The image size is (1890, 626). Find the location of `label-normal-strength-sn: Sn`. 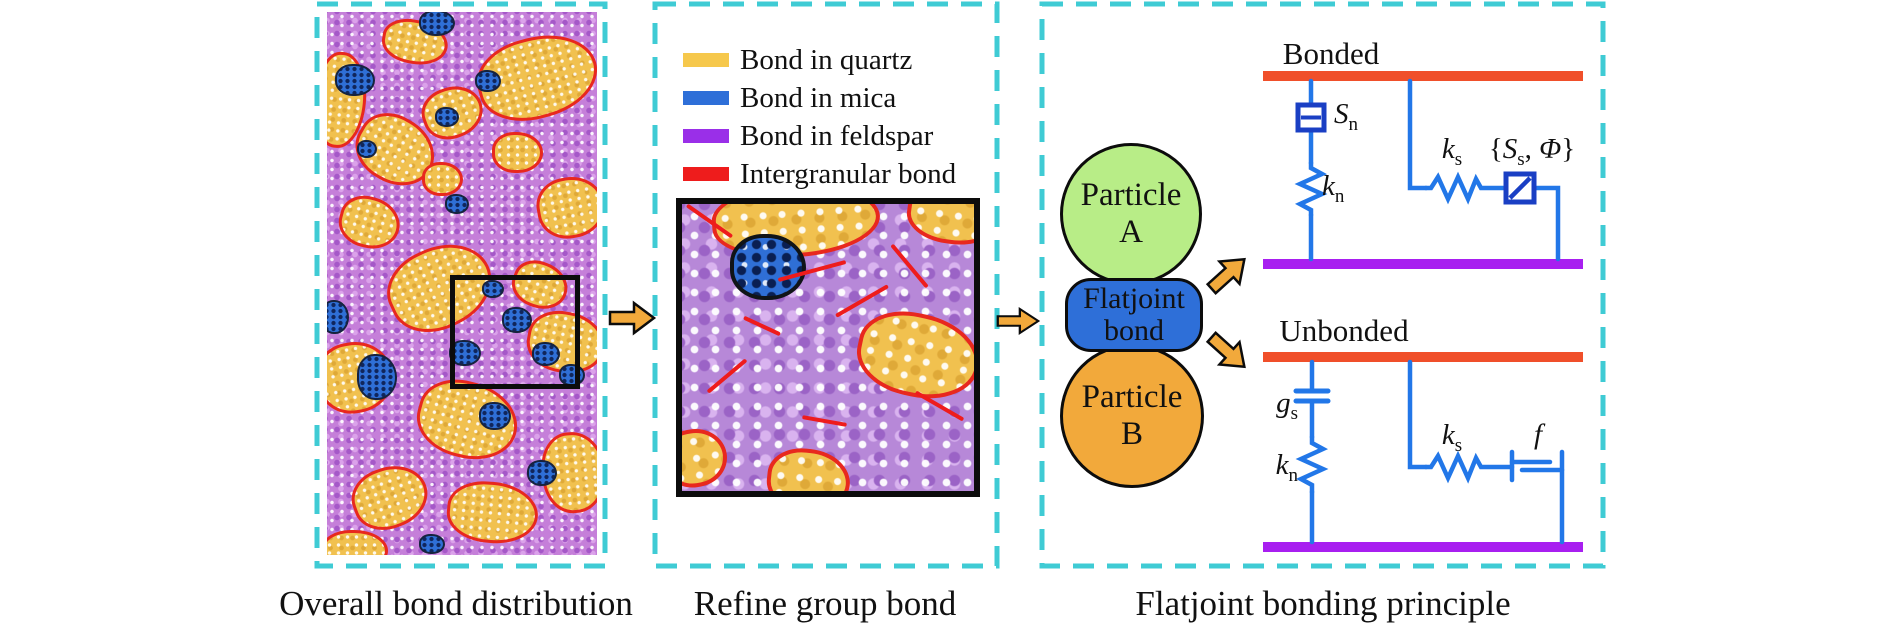

label-normal-strength-sn: Sn is located at coordinates (1346, 116).